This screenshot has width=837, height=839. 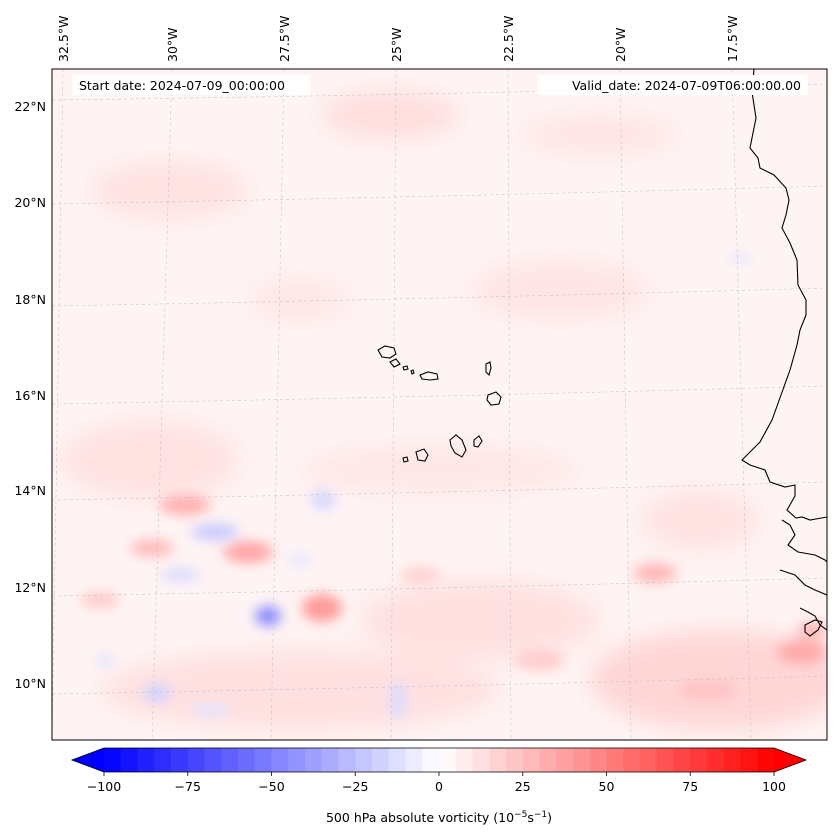 I want to click on latitude-labels: 22°N 20°N 18°N 16°N 14°N 12°N 10°N, so click(x=30, y=395).